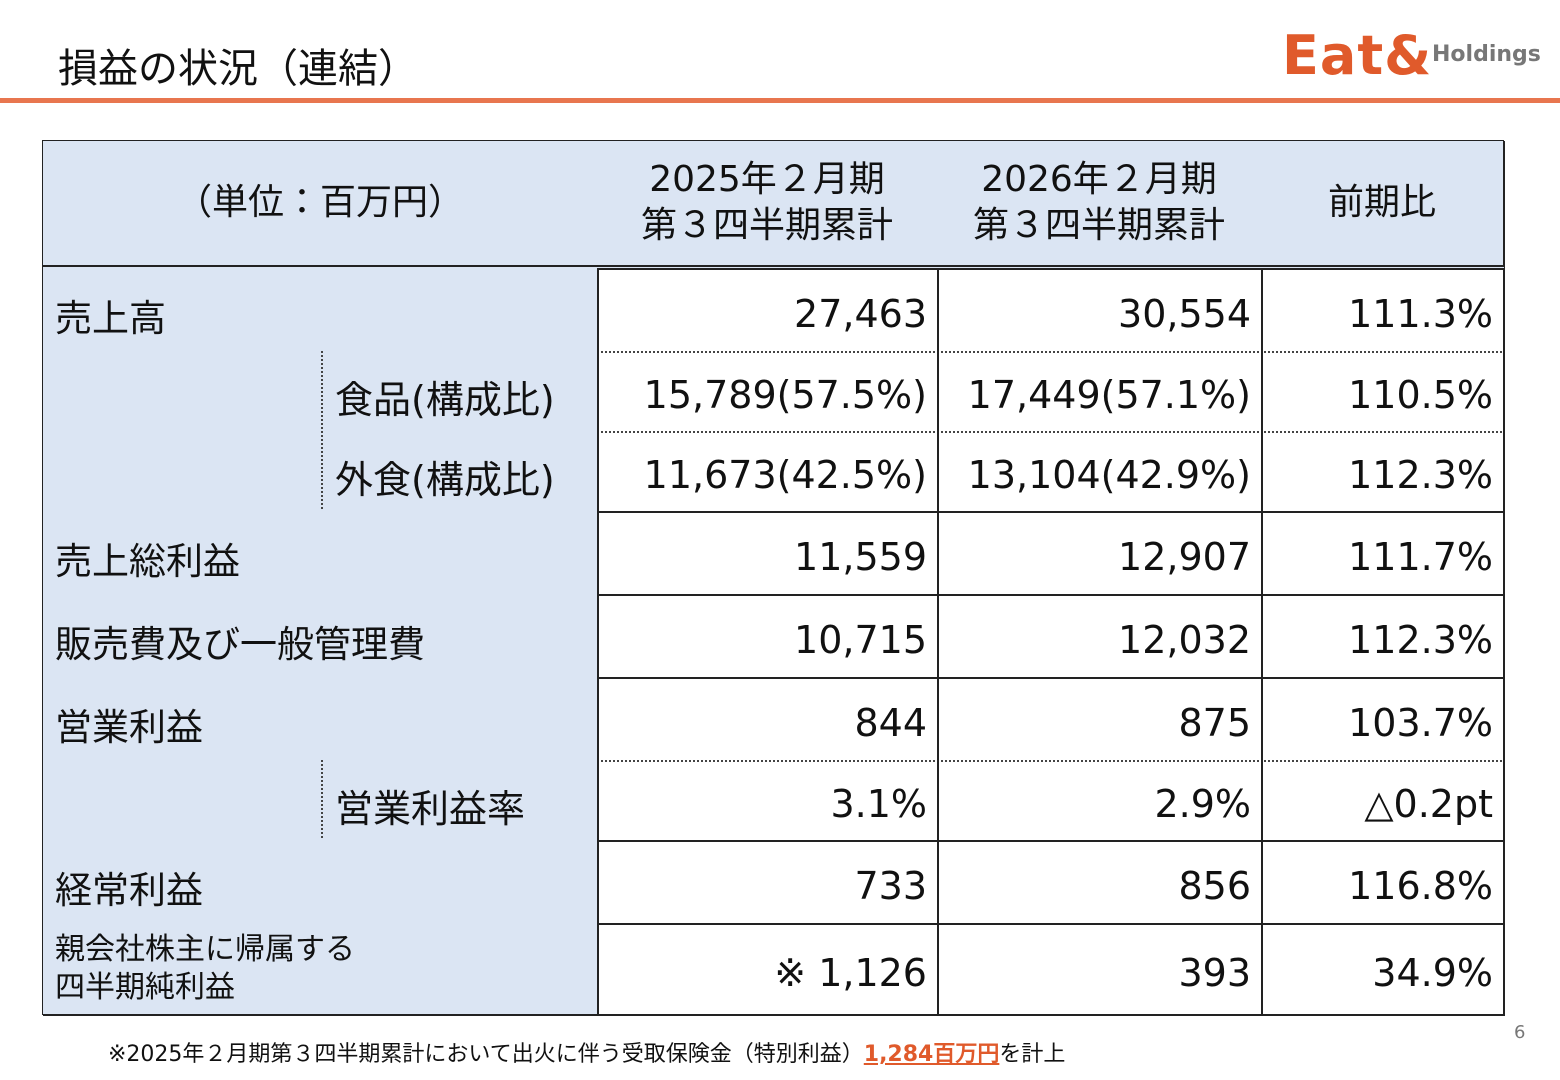  Describe the element at coordinates (1109, 395) in the screenshot. I see `value: 17,449(57.1%)` at that location.